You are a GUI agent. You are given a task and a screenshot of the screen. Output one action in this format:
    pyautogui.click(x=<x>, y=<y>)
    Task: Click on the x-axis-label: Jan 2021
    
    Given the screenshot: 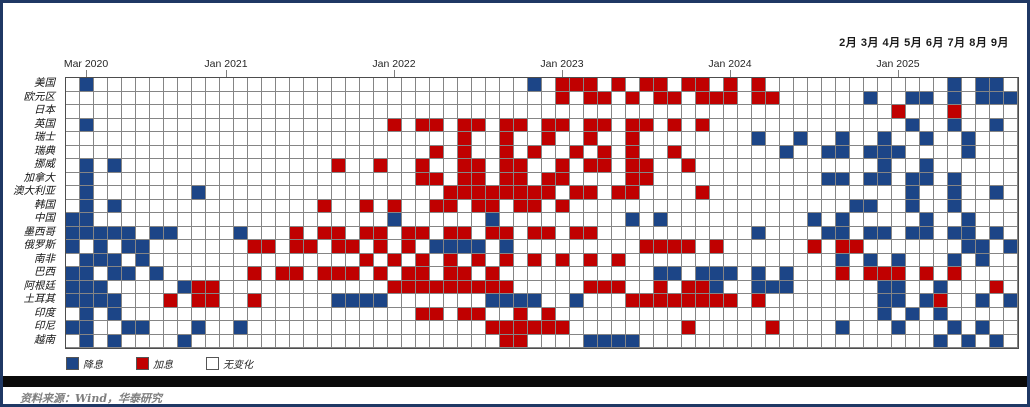 What is the action you would take?
    pyautogui.click(x=226, y=64)
    